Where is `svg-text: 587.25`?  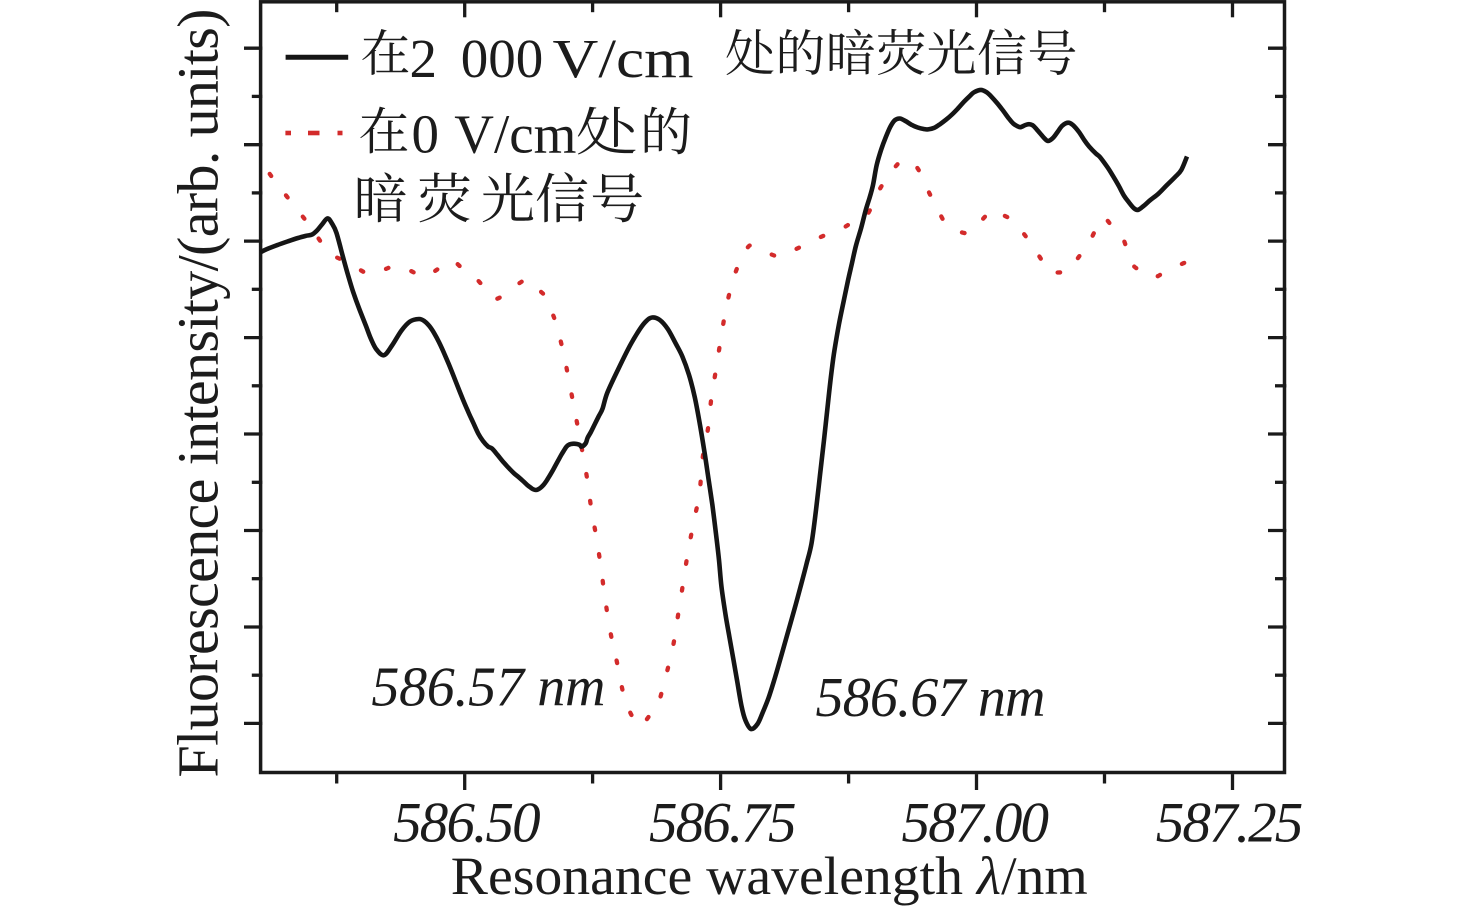
svg-text: 587.25 is located at coordinates (1230, 822).